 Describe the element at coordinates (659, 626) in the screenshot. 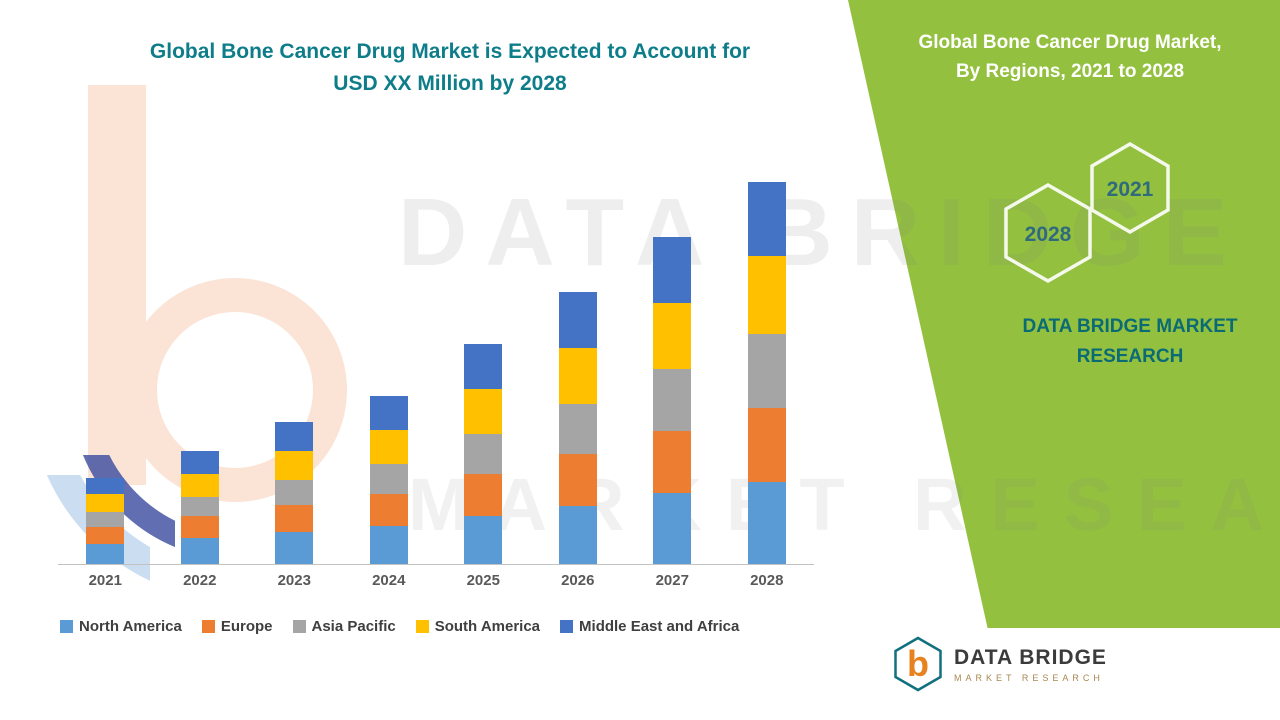

I see `legend-label: Middle East and Africa` at that location.